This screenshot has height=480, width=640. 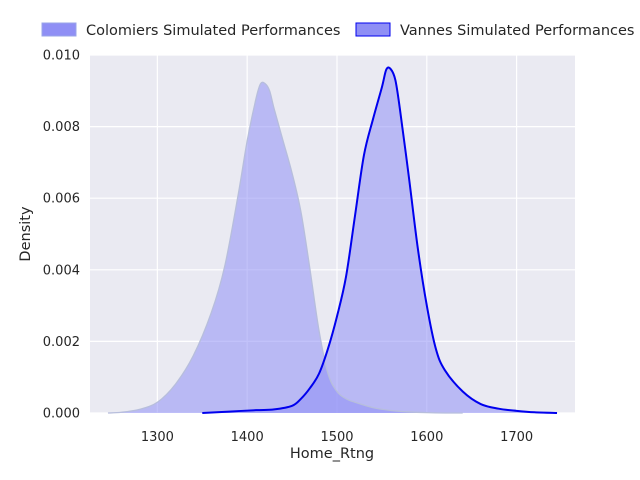 I want to click on x-tick-label: 1400, so click(x=247, y=437).